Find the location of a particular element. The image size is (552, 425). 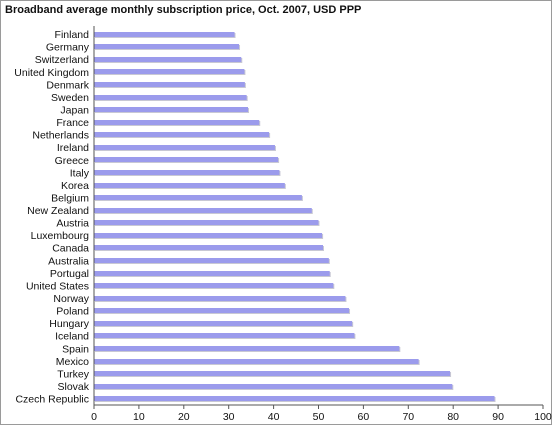

x-tick-label: 30 is located at coordinates (229, 417).